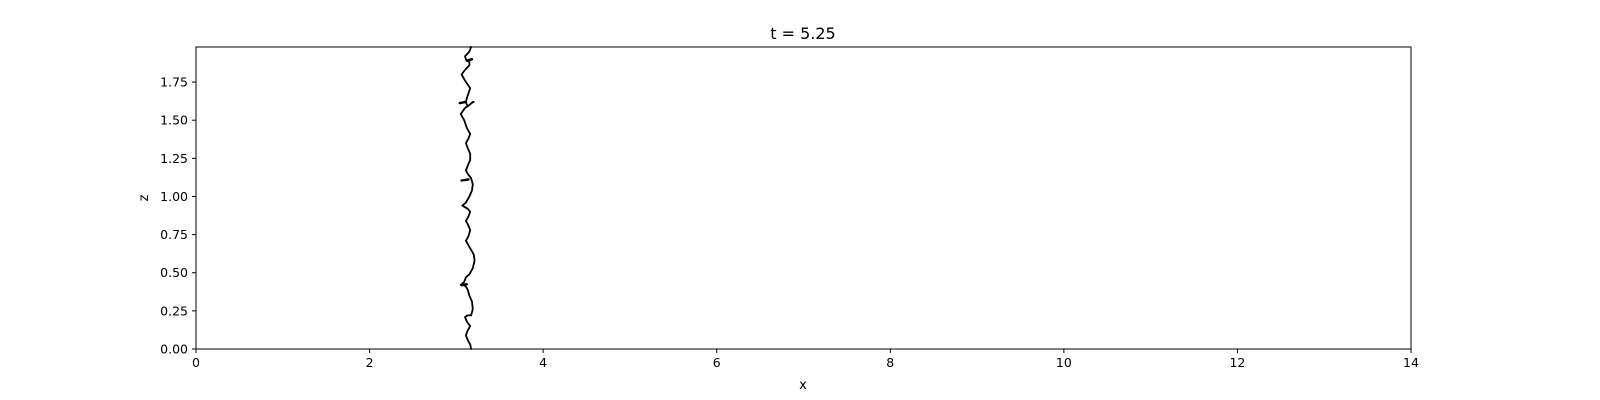  Describe the element at coordinates (1411, 362) in the screenshot. I see `x-tick-label: 14` at that location.